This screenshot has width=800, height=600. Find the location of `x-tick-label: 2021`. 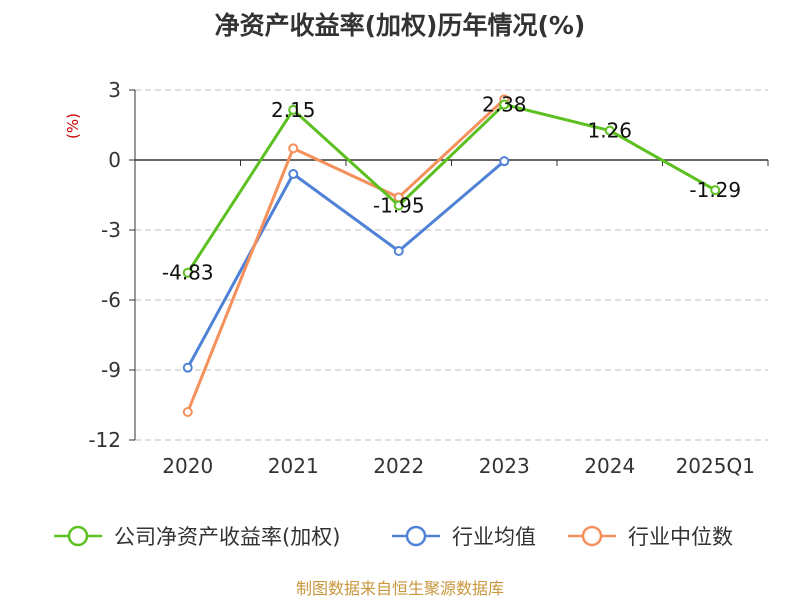

x-tick-label: 2021 is located at coordinates (293, 466).